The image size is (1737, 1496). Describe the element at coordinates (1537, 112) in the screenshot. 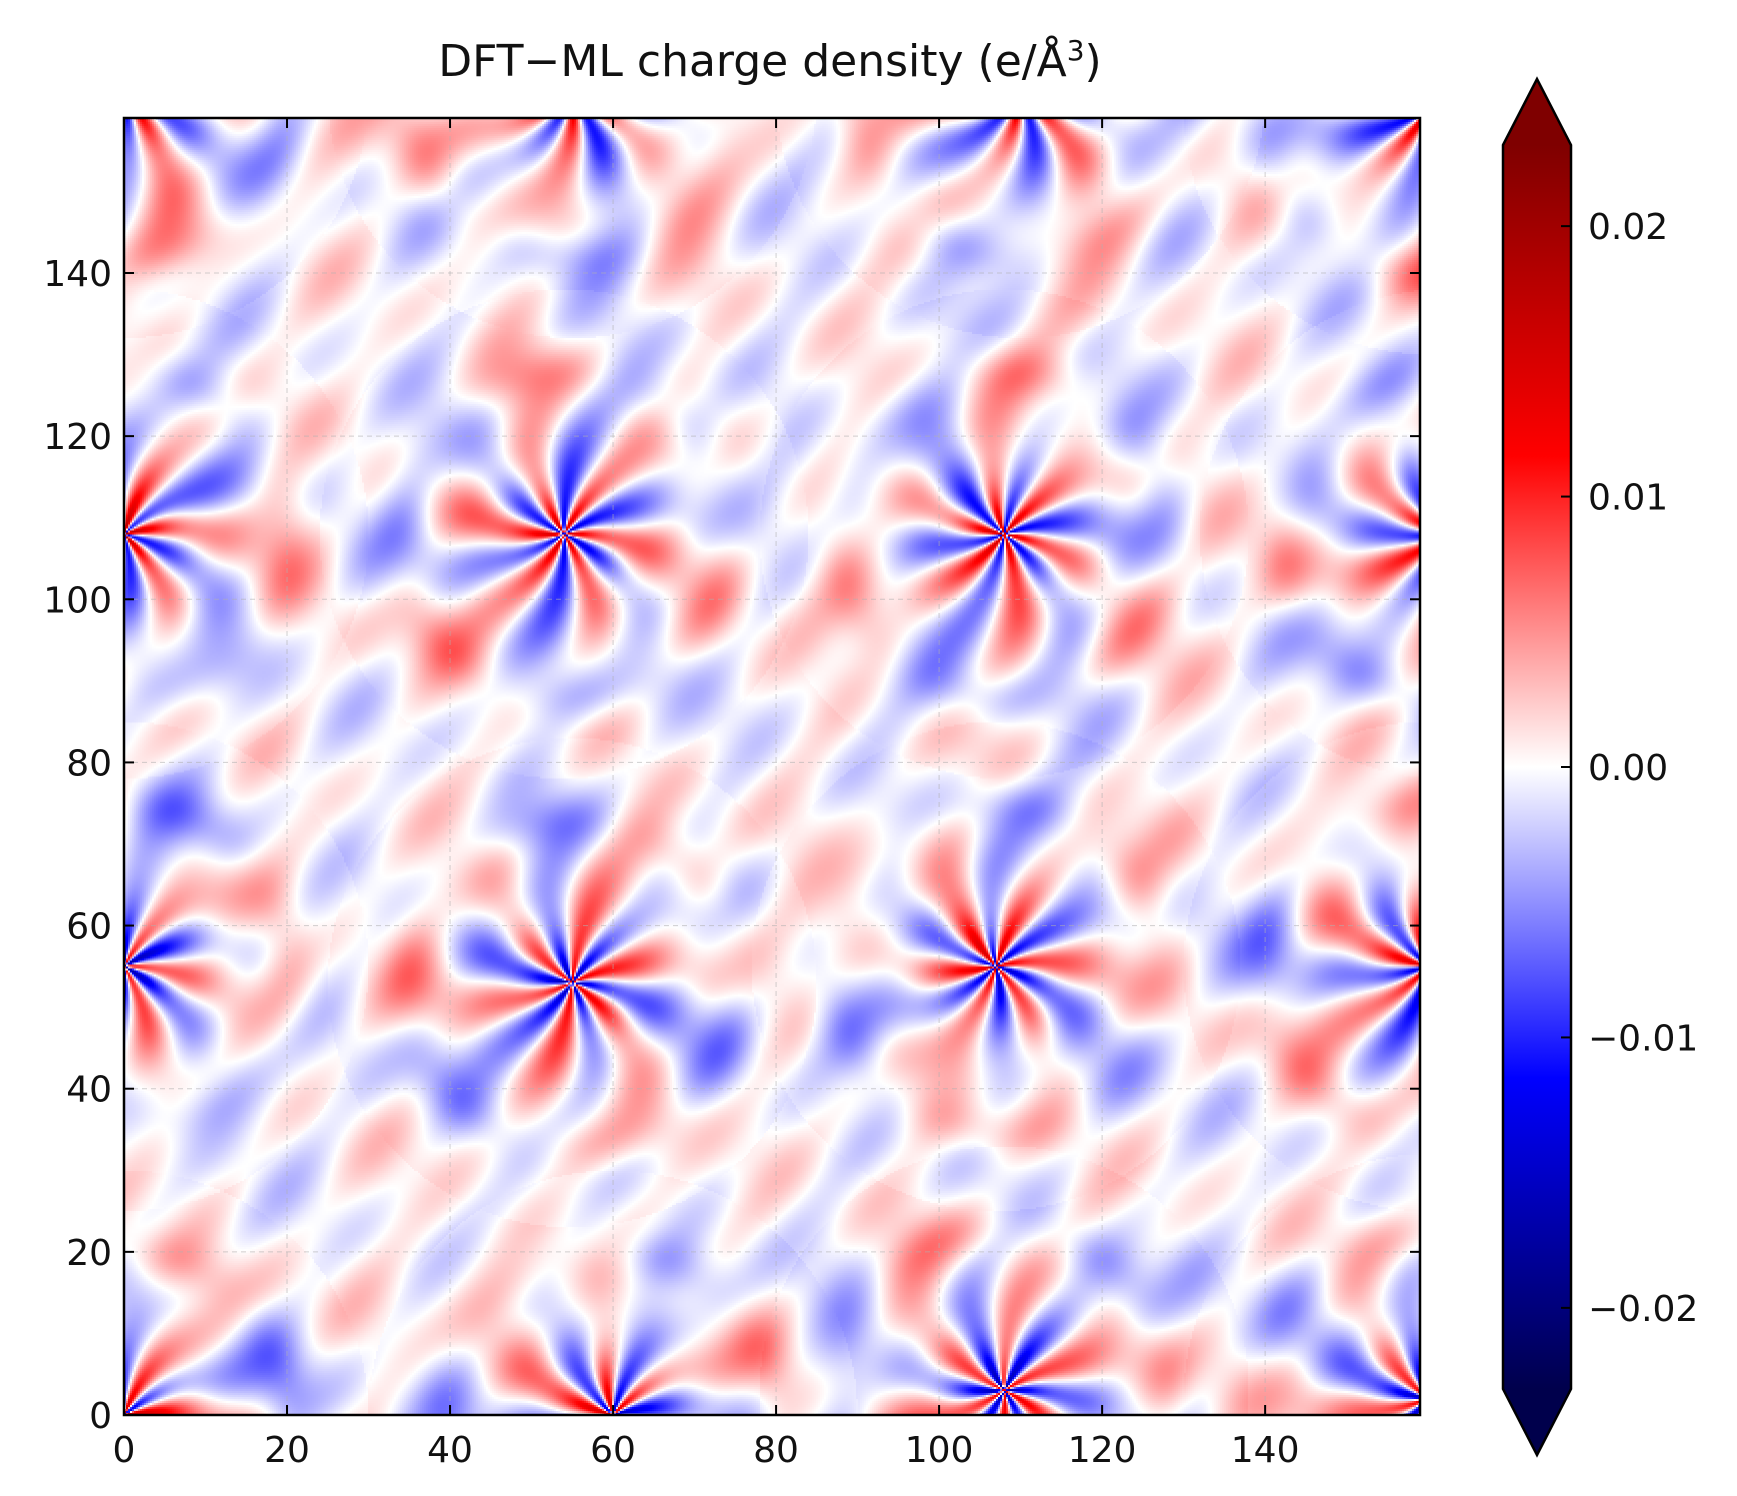

I see `colorbar-extend-max` at that location.